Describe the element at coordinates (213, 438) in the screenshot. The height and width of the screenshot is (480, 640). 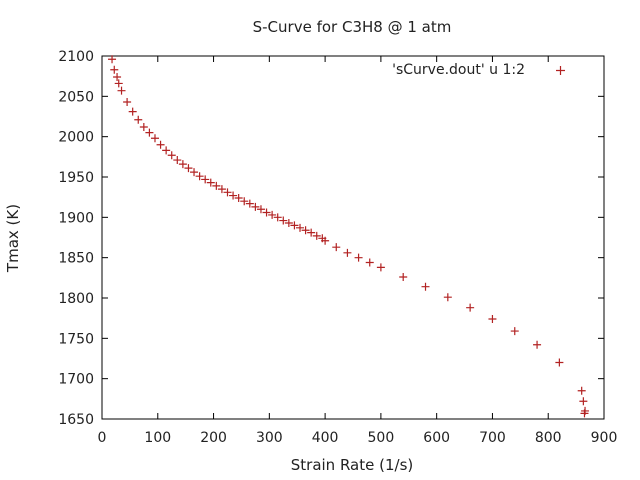
I see `x-tick-label: 200` at that location.